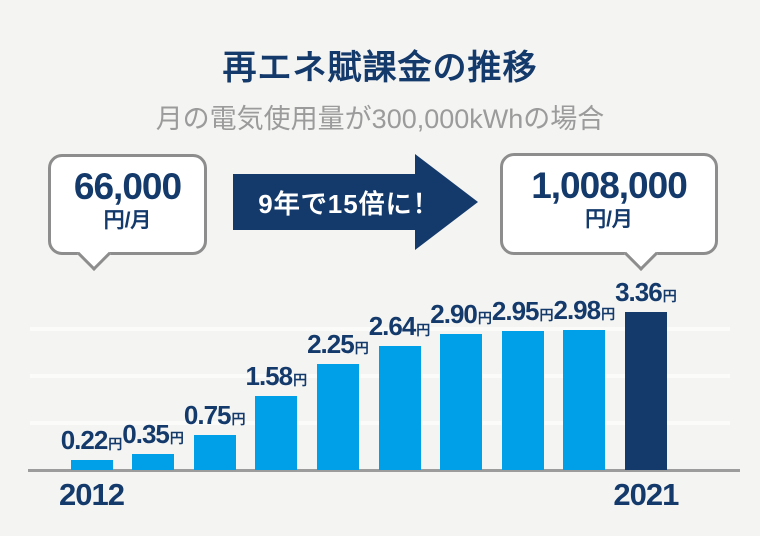  I want to click on bar-value-number: 2.25, so click(331, 344).